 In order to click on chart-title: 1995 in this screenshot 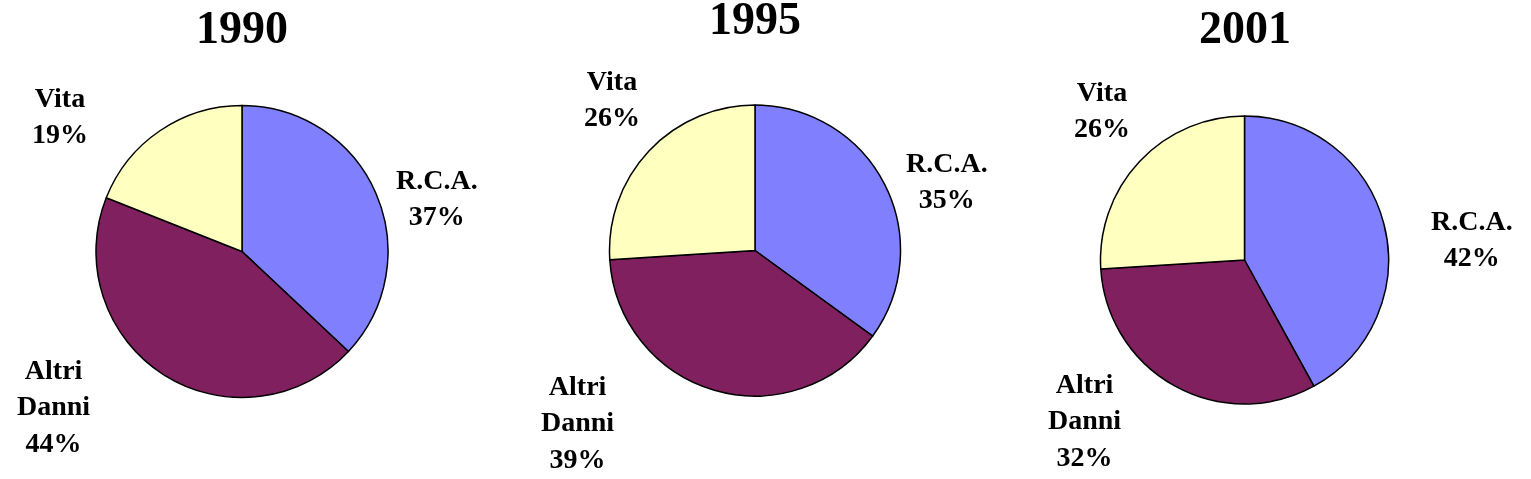, I will do `click(755, 22)`.